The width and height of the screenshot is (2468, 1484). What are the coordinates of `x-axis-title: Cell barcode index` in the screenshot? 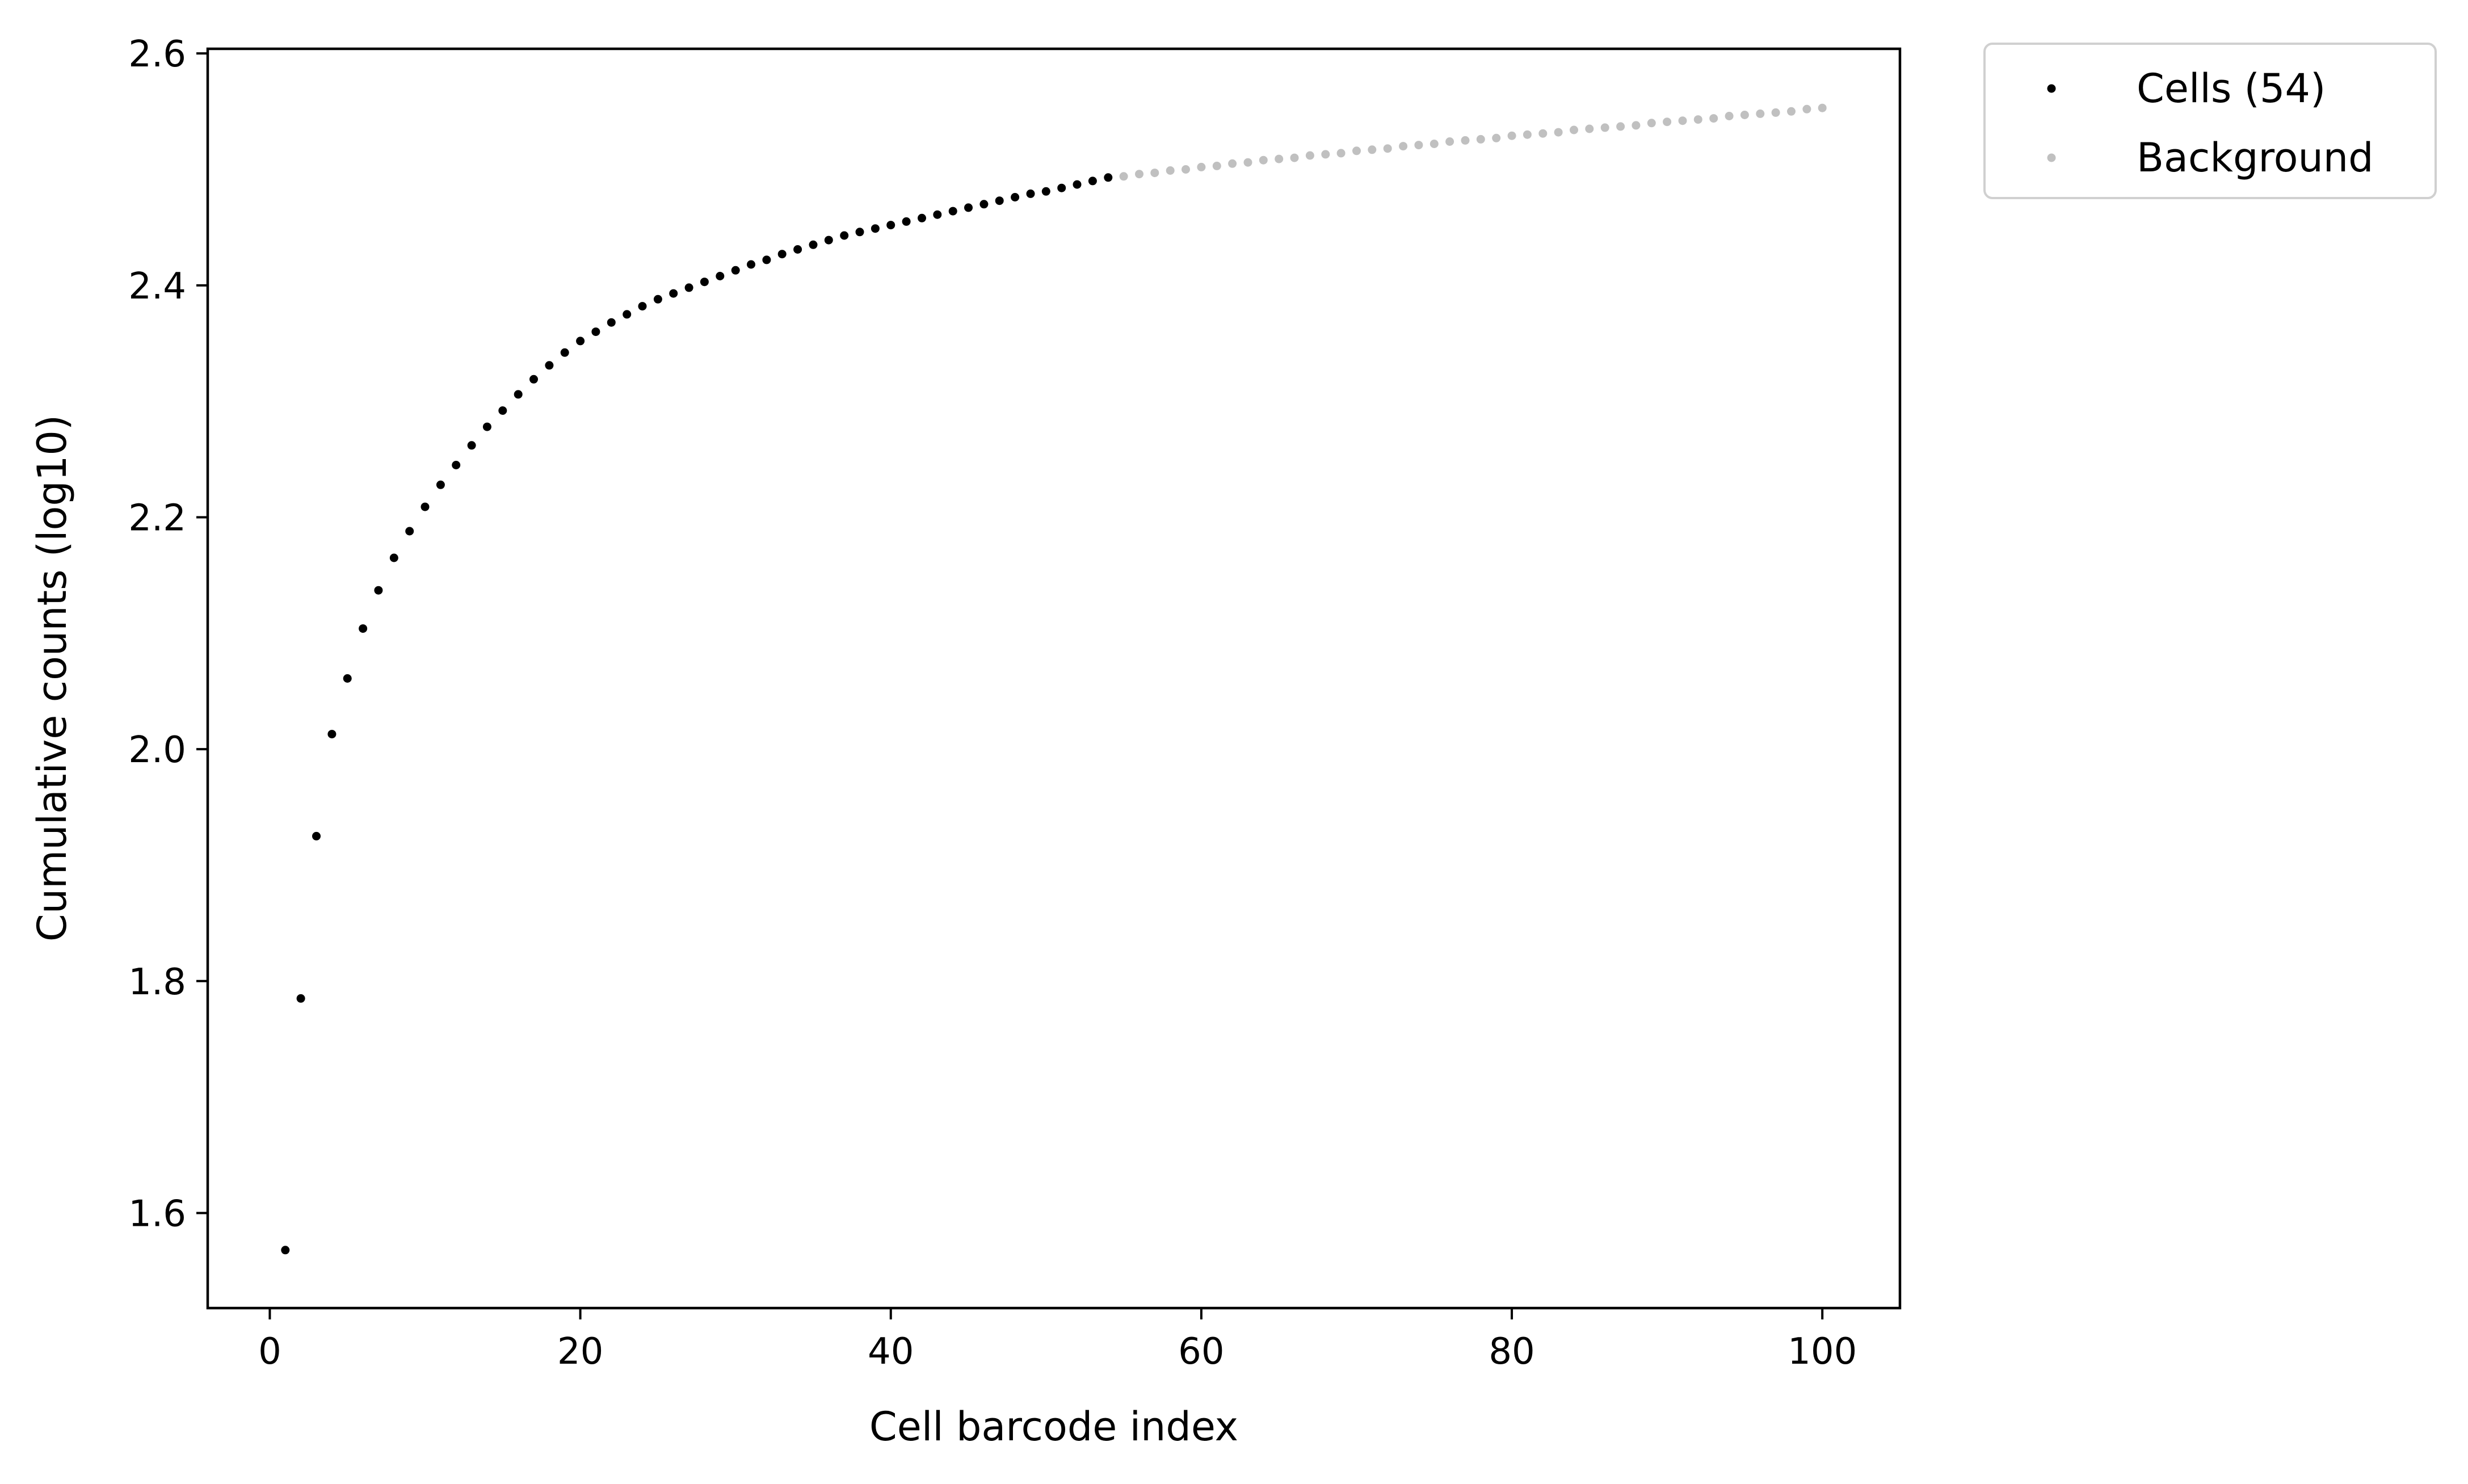 It's located at (1053, 1427).